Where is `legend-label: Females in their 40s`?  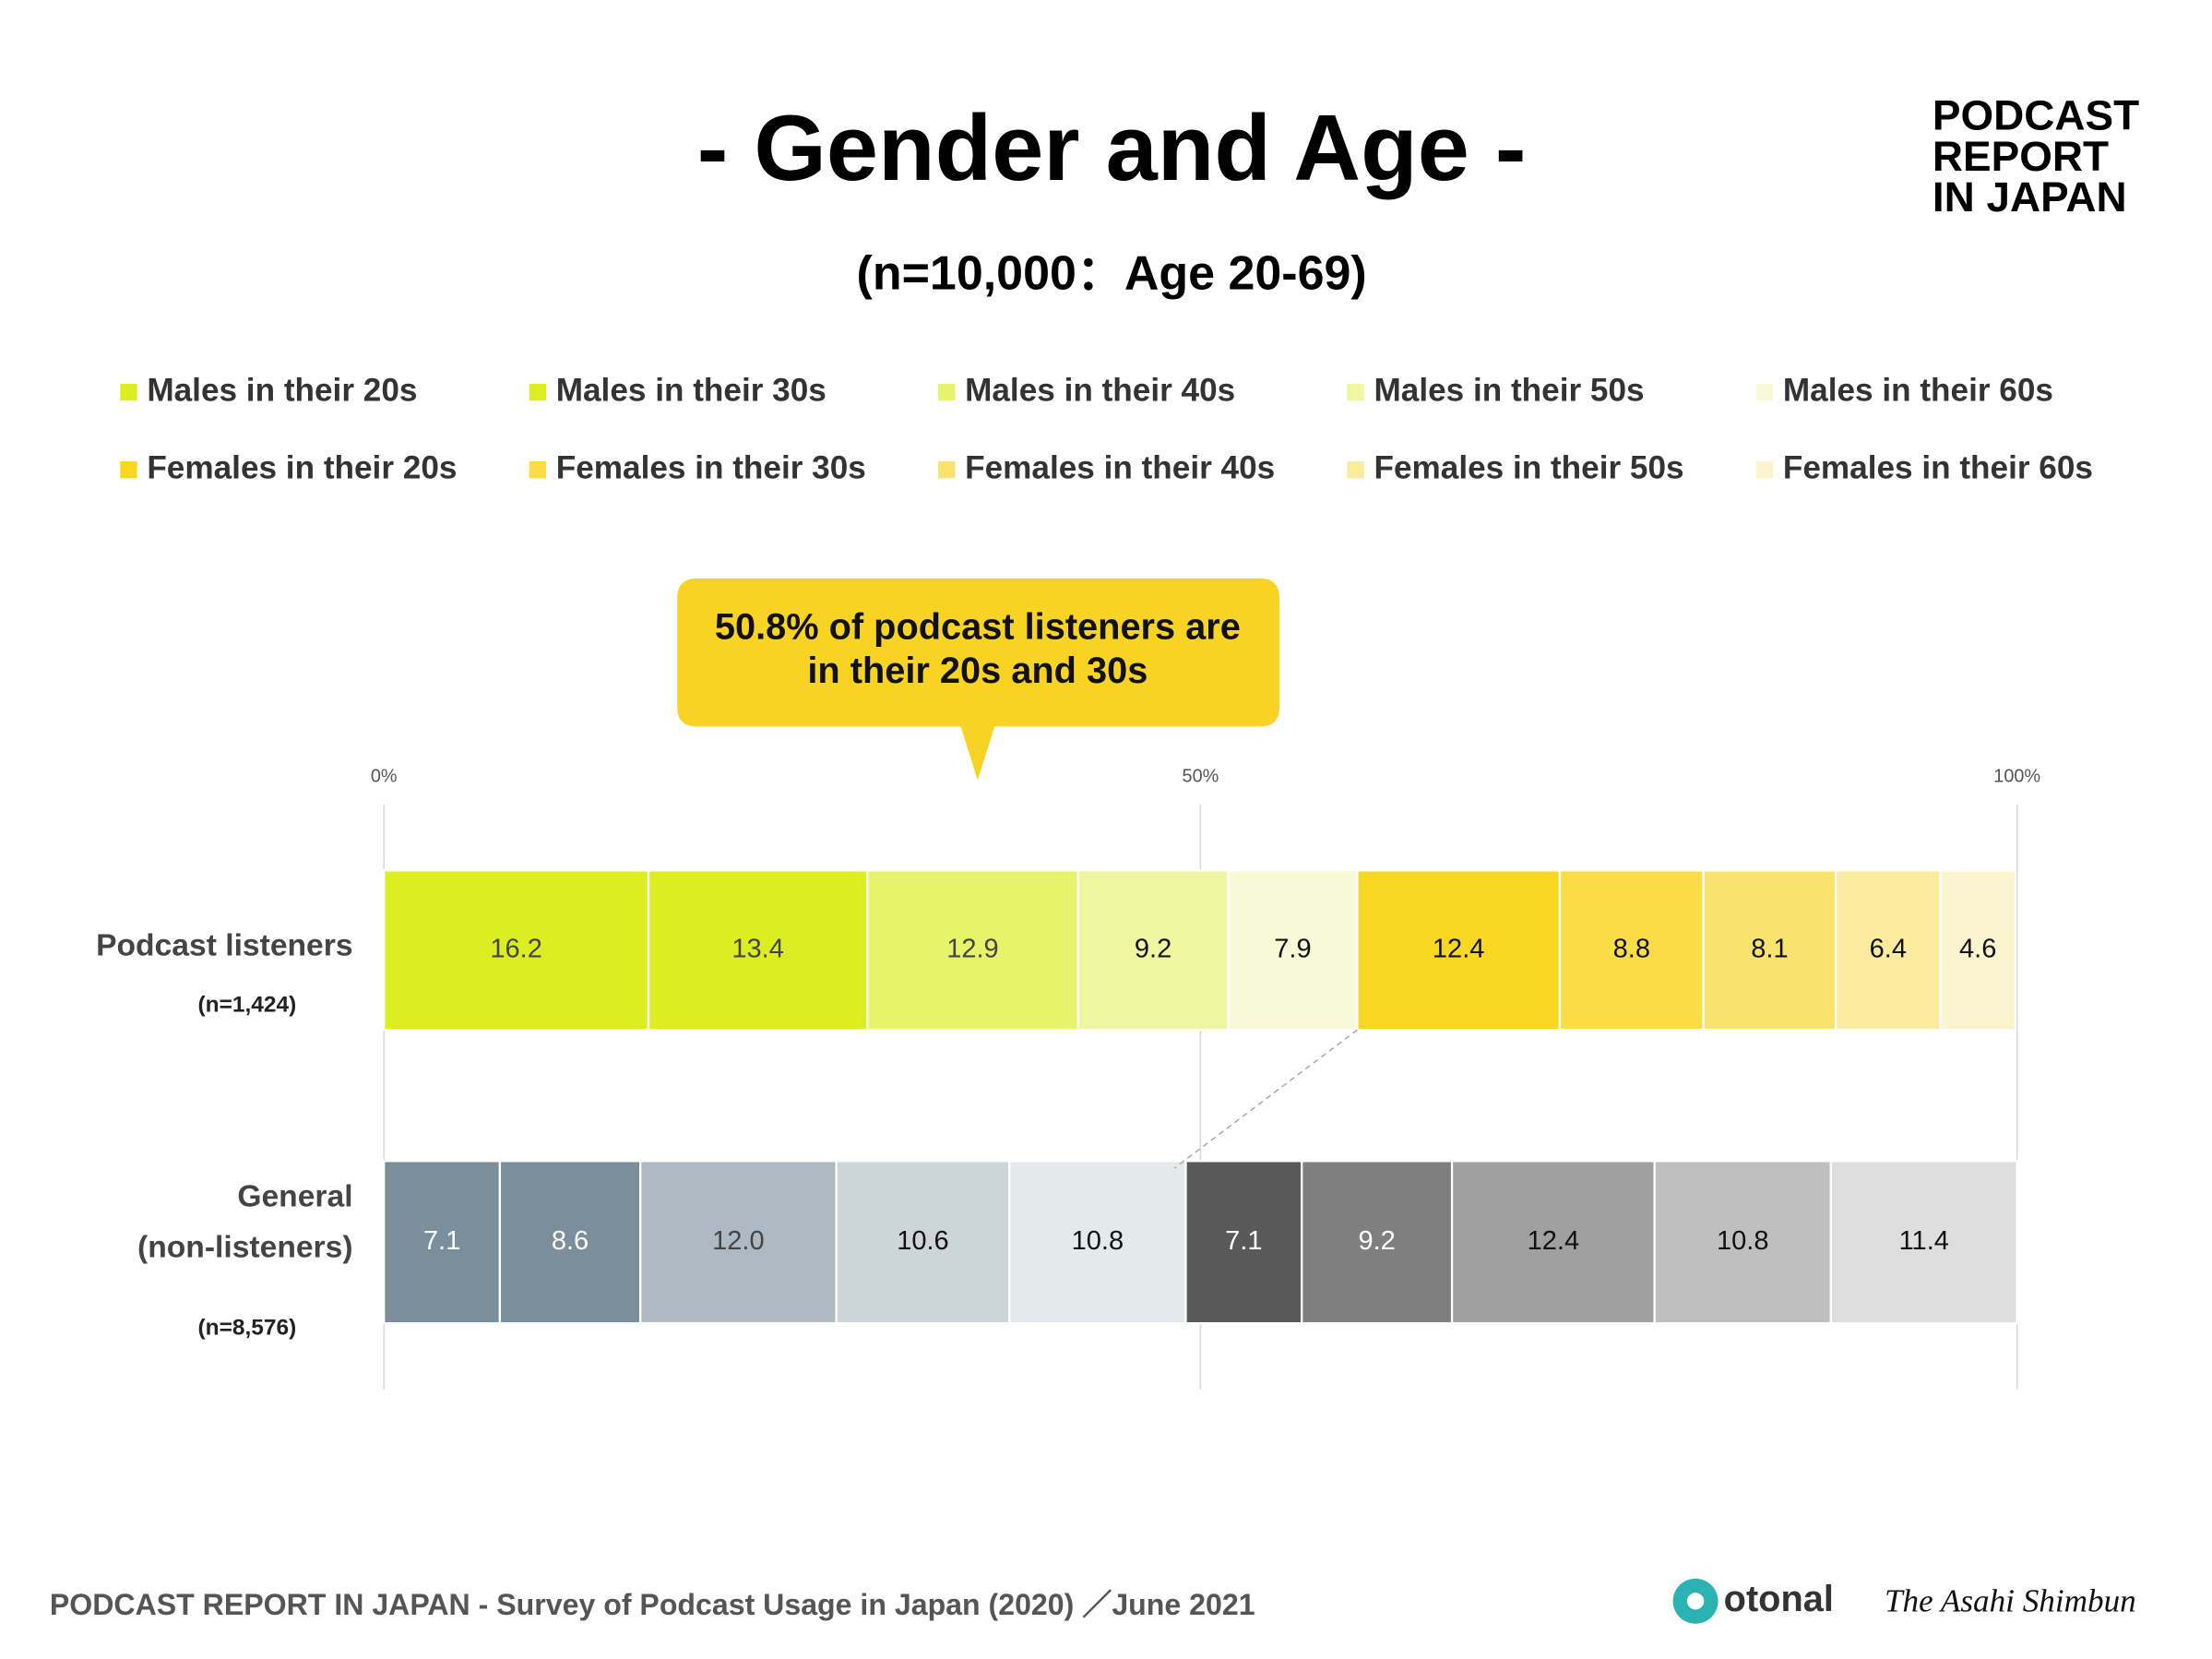
legend-label: Females in their 40s is located at coordinates (1120, 467).